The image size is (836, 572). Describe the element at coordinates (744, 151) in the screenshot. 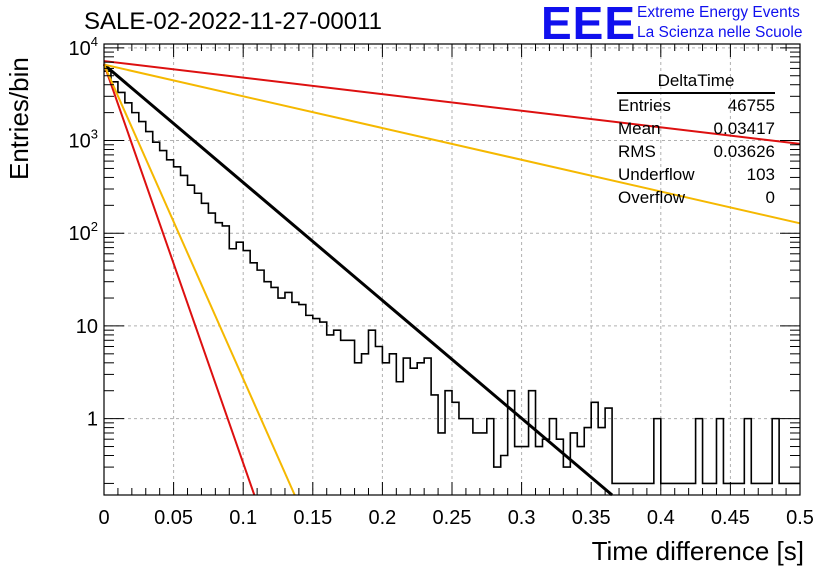

I see `stats-value: 0.03626` at that location.